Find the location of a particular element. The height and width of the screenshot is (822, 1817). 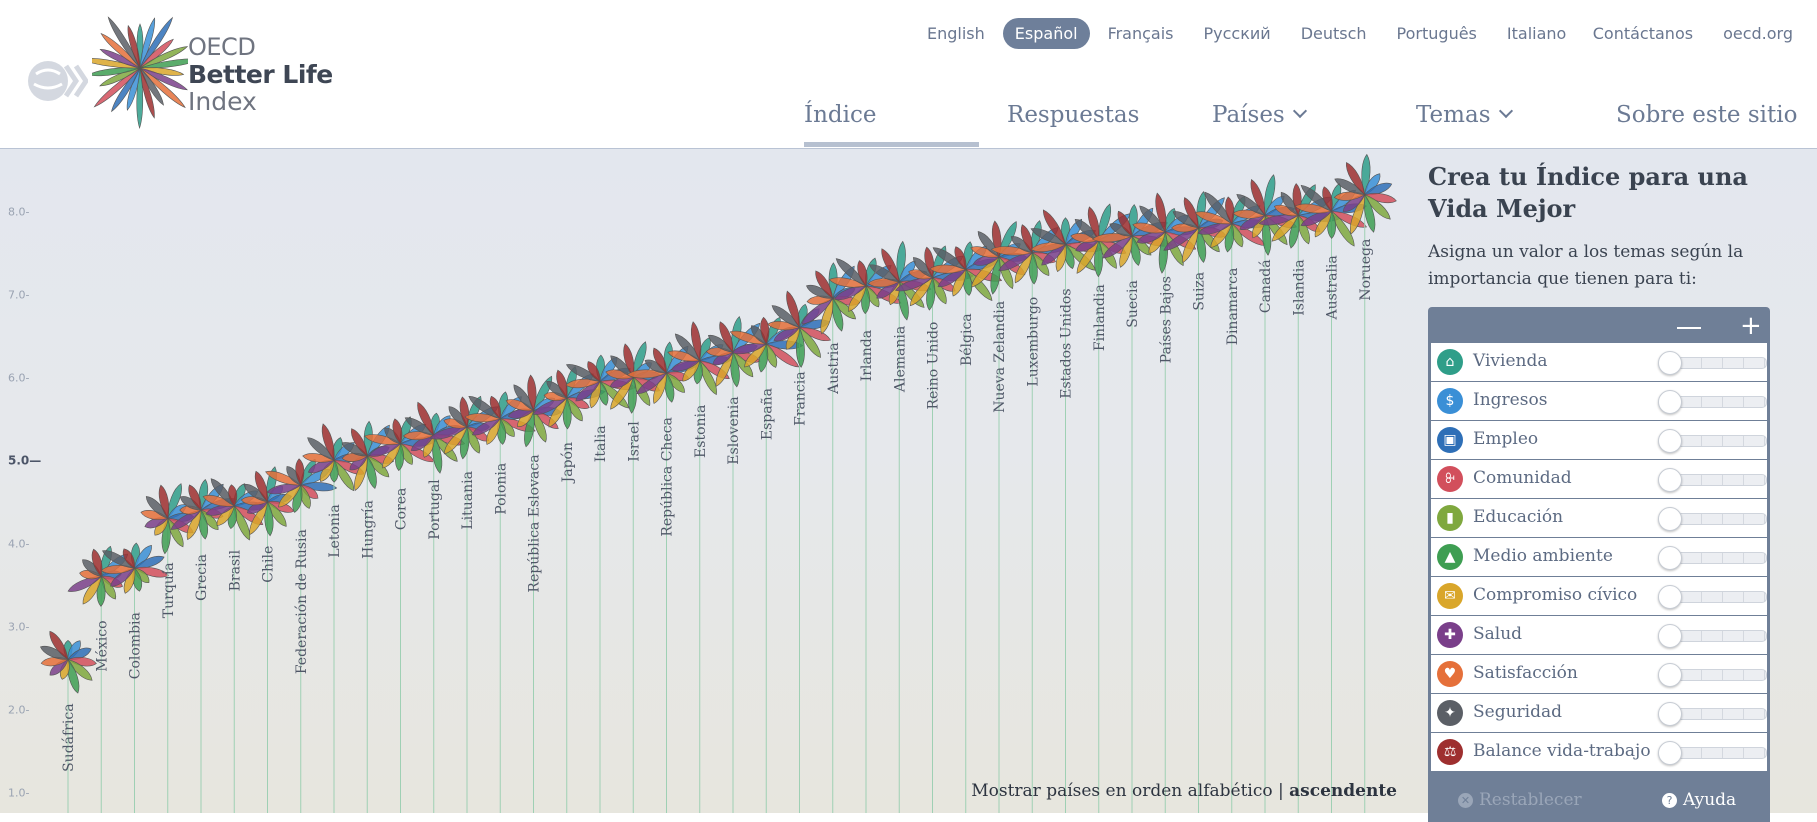

sort-ascending-link: ascendente is located at coordinates (1343, 791).